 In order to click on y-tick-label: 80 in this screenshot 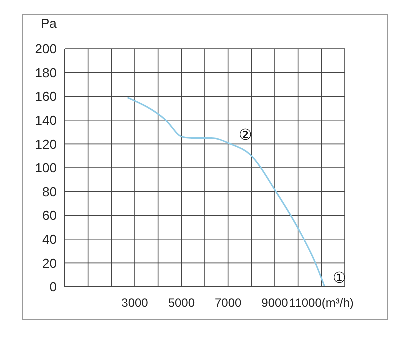, I will do `click(49, 192)`.